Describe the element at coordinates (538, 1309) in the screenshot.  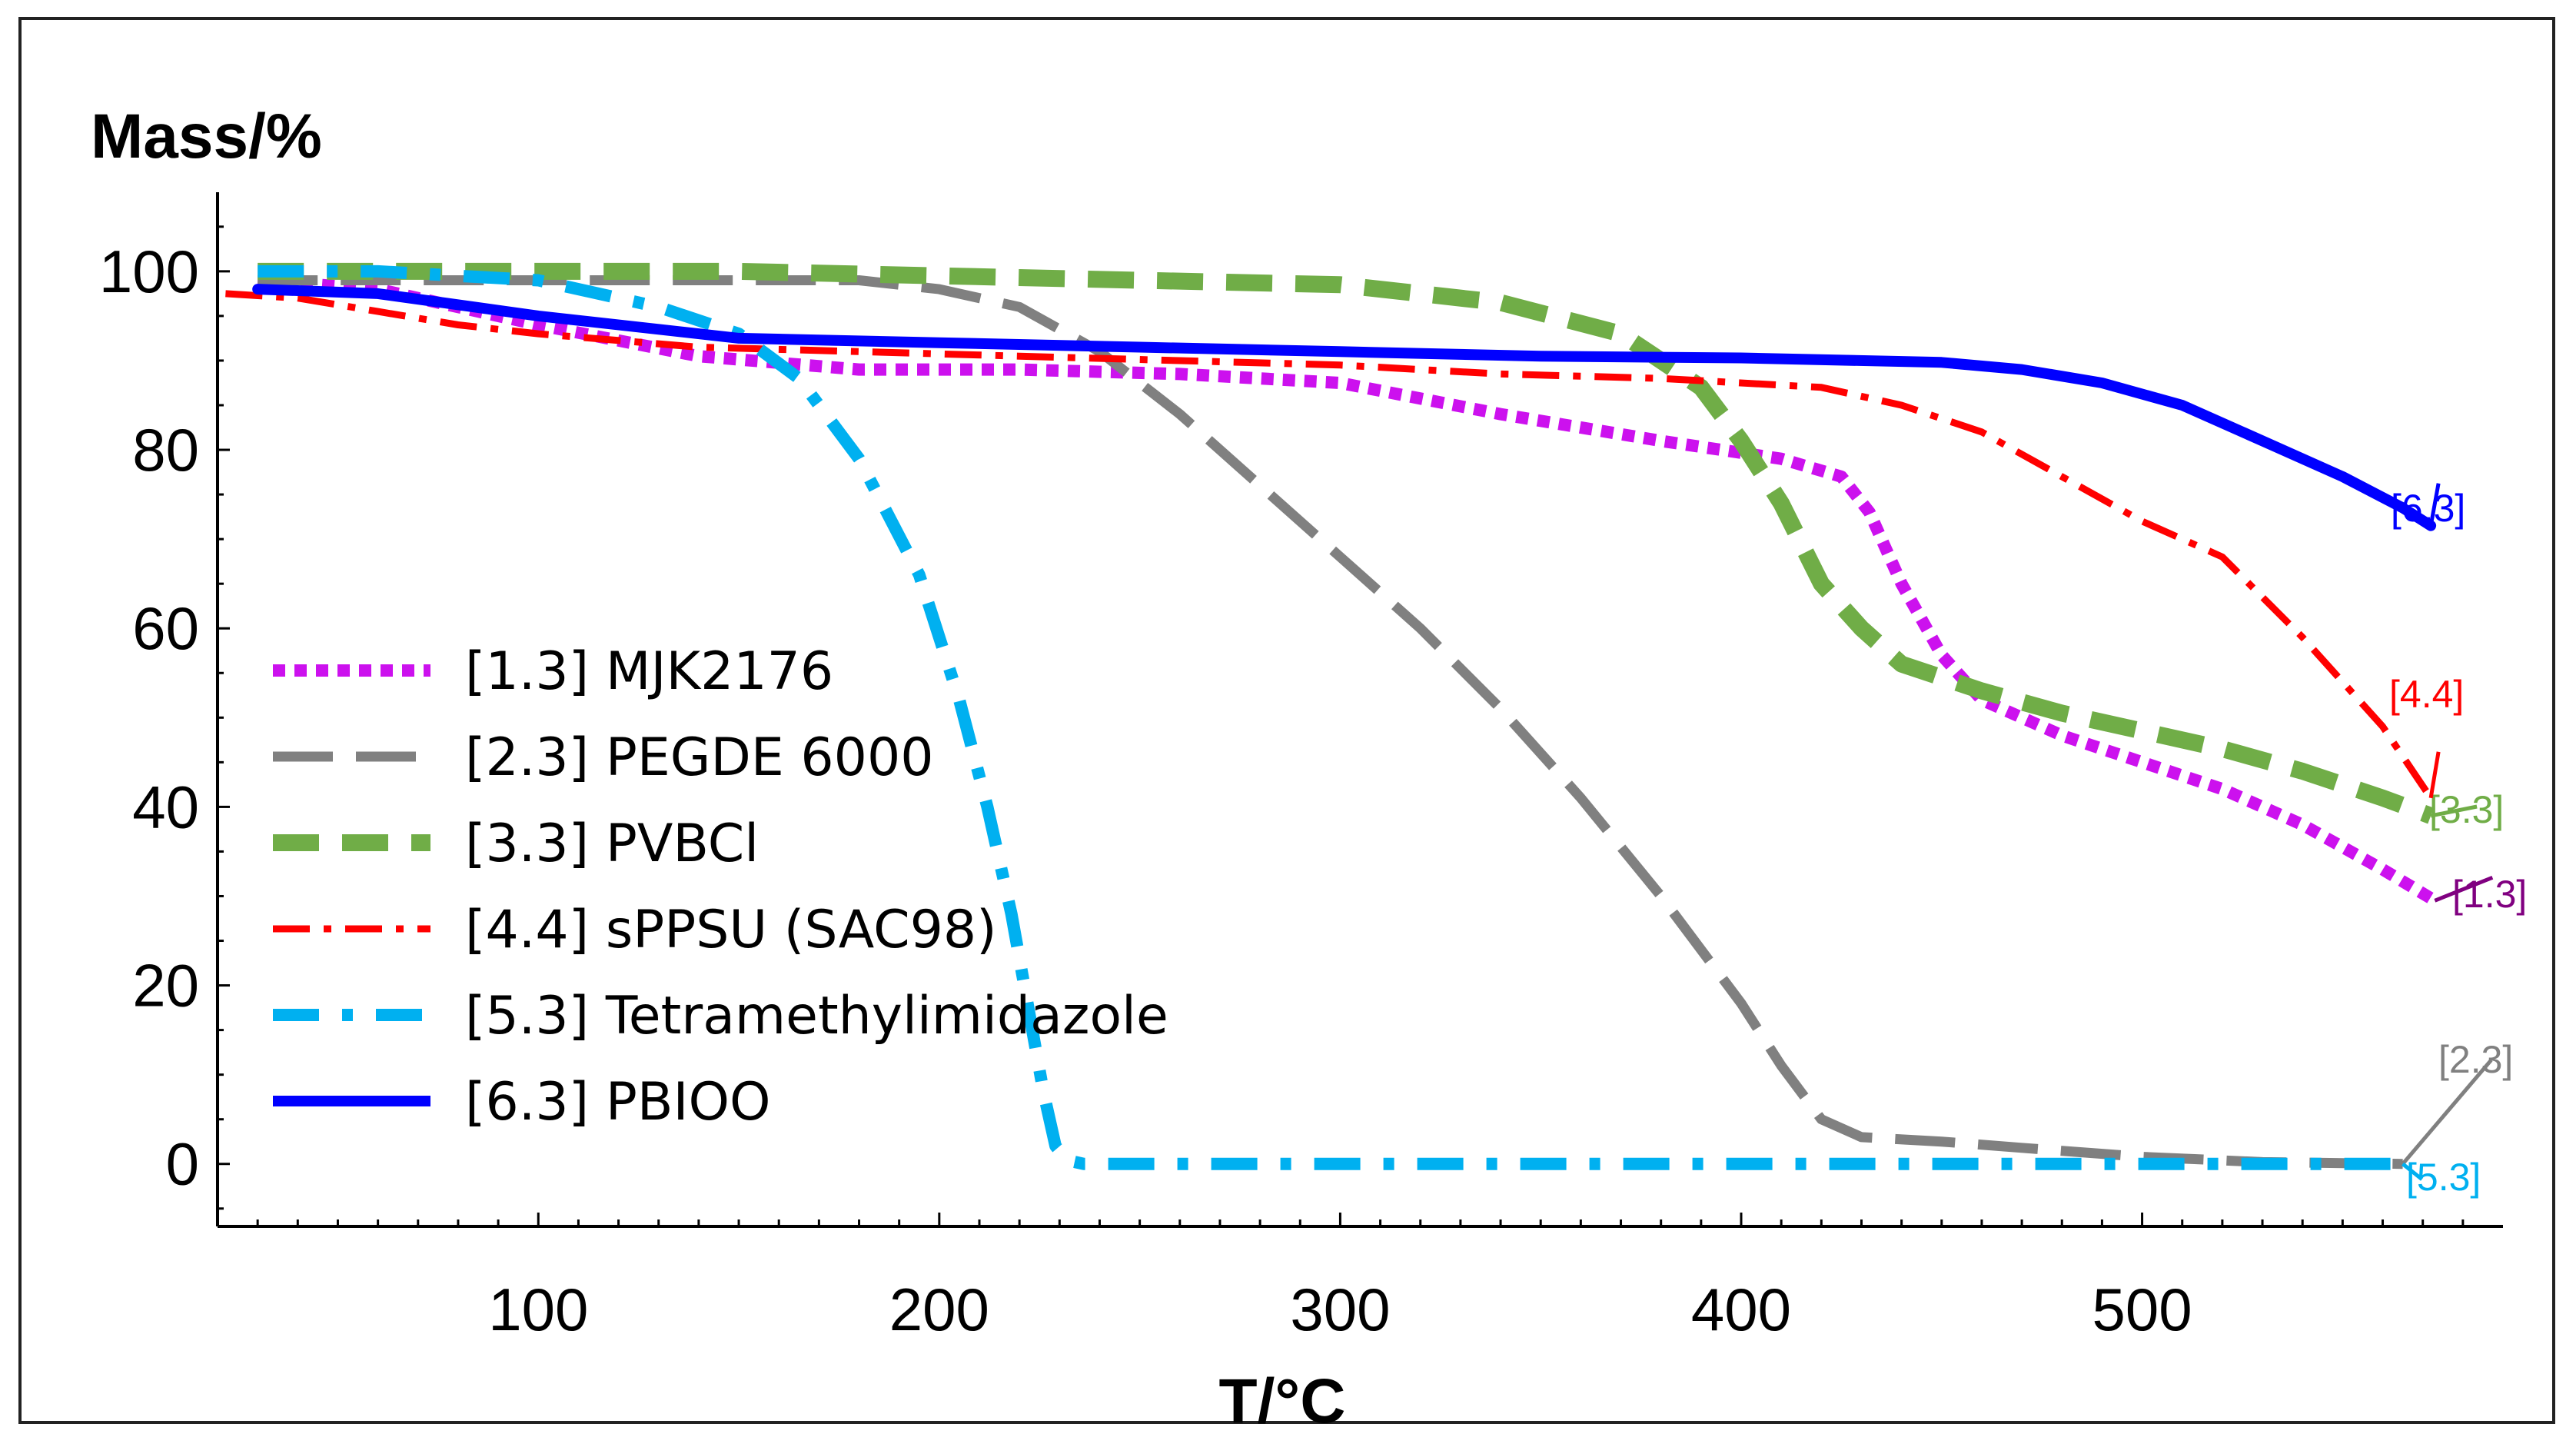
I see `x-tick-label: 100` at that location.